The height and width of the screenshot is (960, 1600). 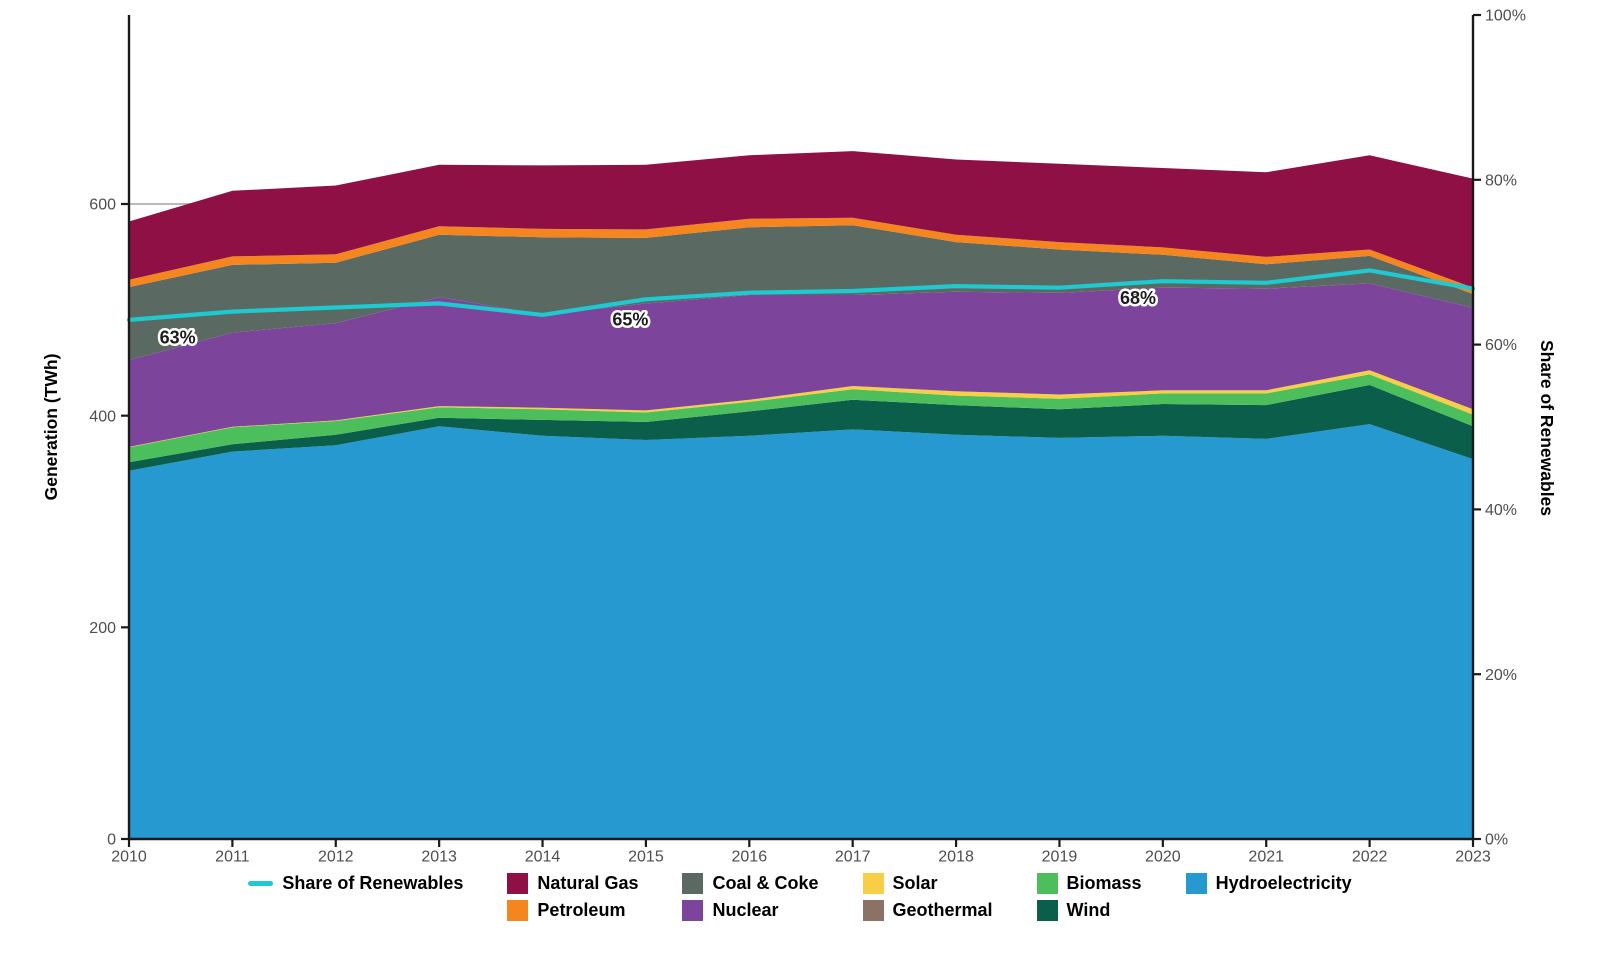 I want to click on legend-item-geothermal: Geothermal, so click(x=927, y=910).